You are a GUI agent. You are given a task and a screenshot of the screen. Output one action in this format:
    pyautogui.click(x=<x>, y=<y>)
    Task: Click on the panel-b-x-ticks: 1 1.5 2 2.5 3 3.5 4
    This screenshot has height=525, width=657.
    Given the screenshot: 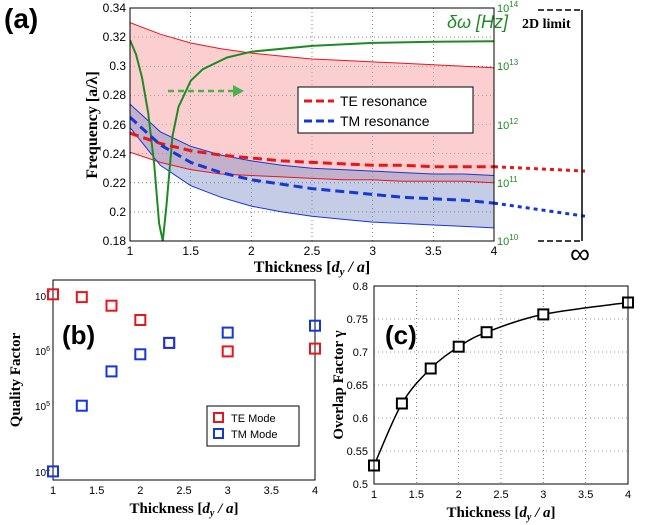 What is the action you would take?
    pyautogui.click(x=184, y=491)
    